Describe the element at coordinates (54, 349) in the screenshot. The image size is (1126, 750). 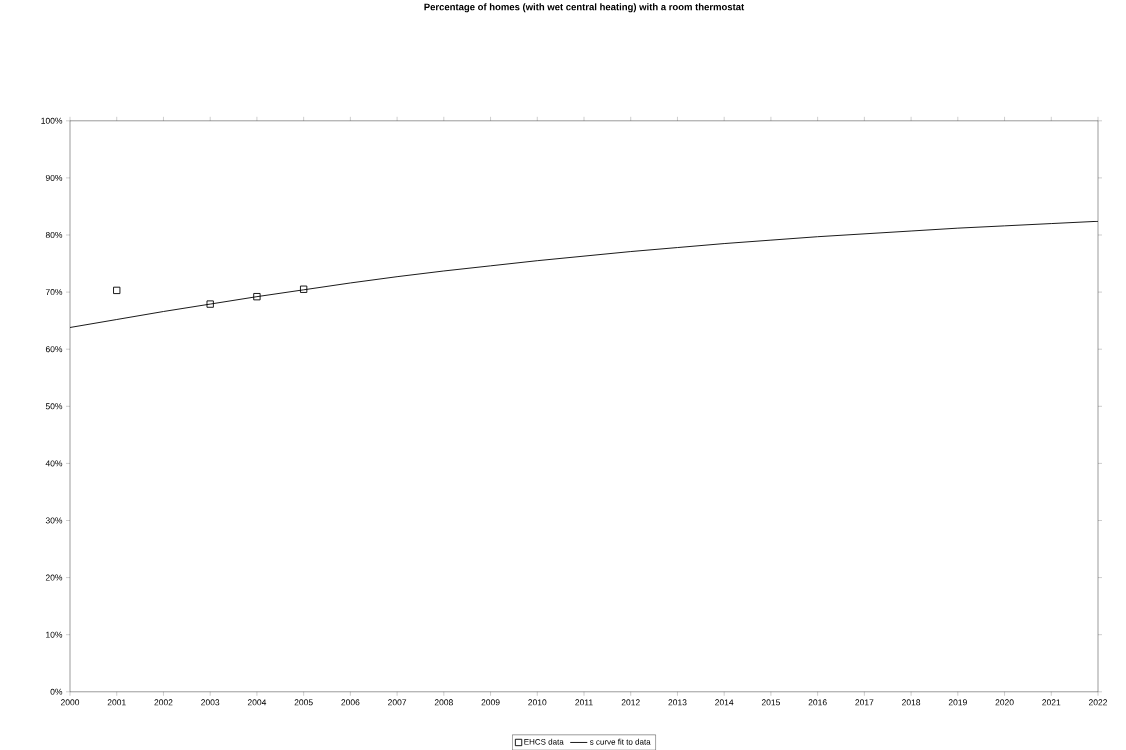
I see `y-tick-label: 60%` at that location.